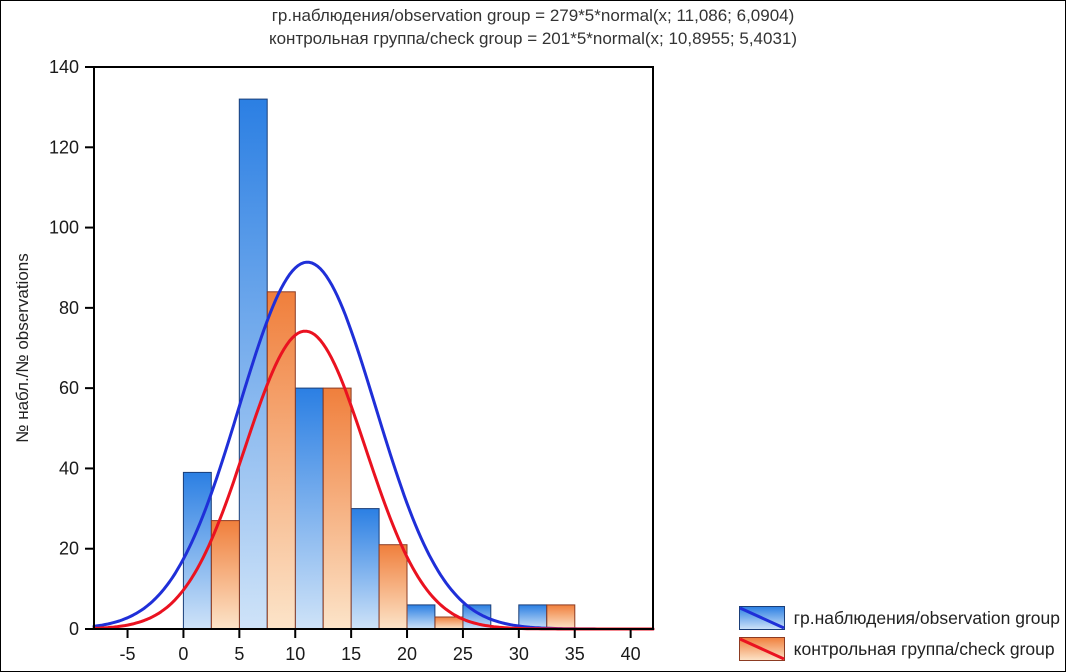 The image size is (1066, 672). Describe the element at coordinates (69, 388) in the screenshot. I see `y-tick-label: 60` at that location.